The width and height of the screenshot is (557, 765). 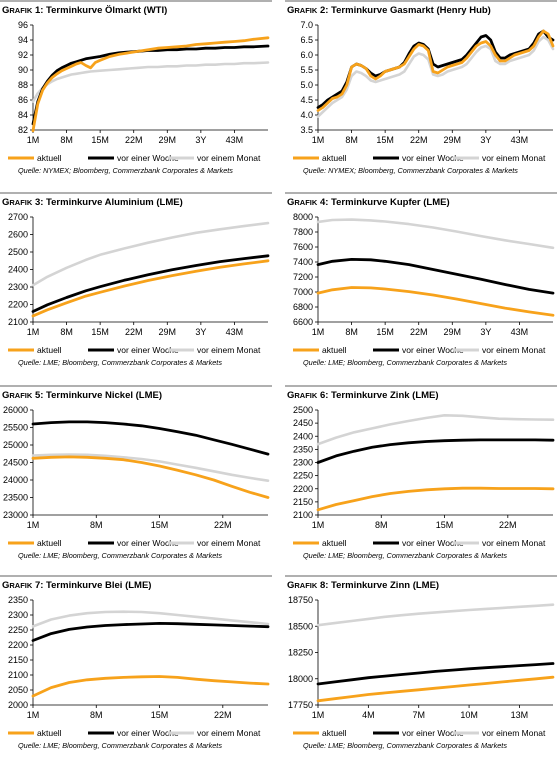 What do you see at coordinates (23, 130) in the screenshot?
I see `y-tick-label: 82` at bounding box center [23, 130].